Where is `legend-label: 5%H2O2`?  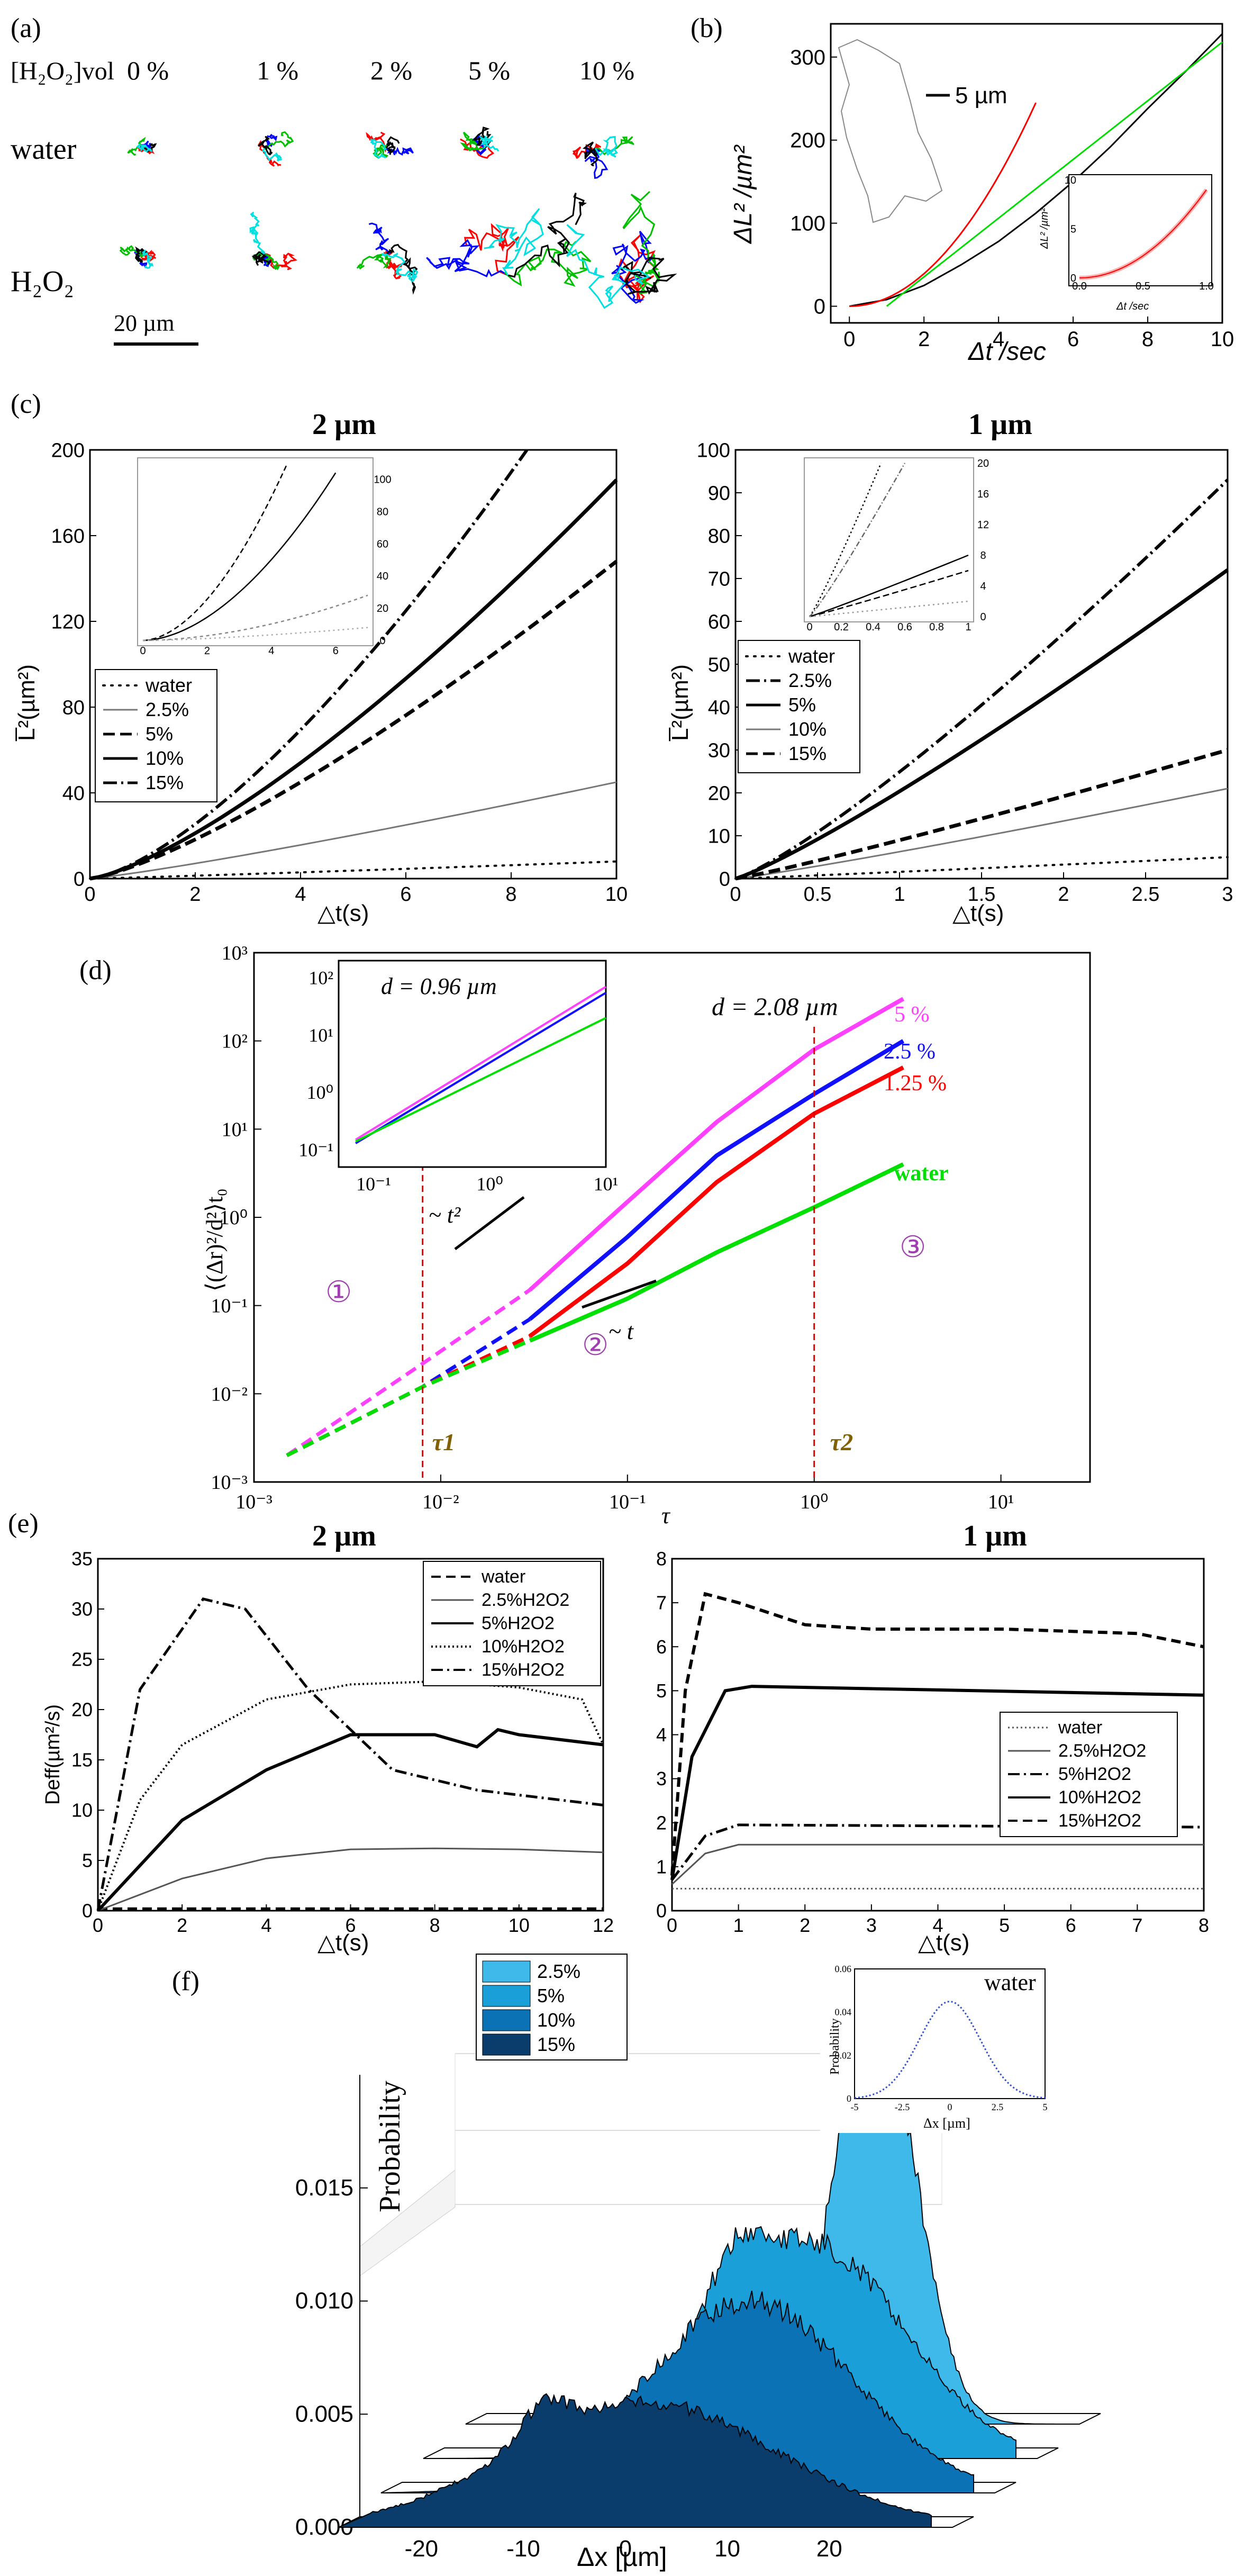 legend-label: 5%H2O2 is located at coordinates (1094, 1774).